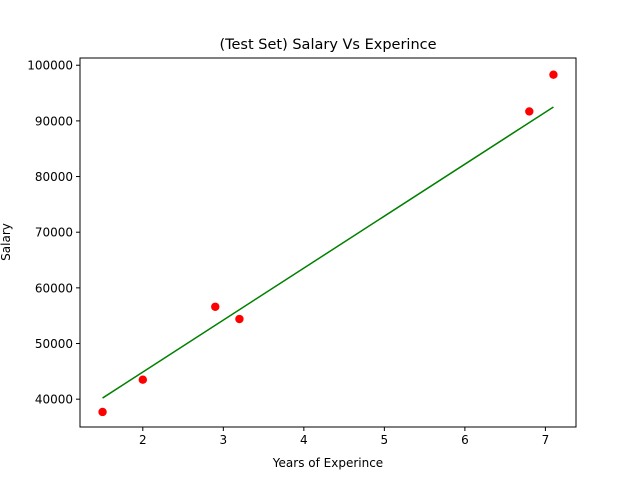 The height and width of the screenshot is (480, 640). I want to click on x-tick-label: 3, so click(224, 440).